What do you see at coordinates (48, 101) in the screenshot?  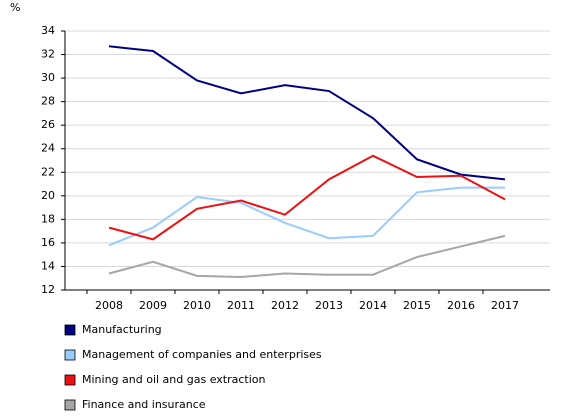 I see `y-tick-label: 28` at bounding box center [48, 101].